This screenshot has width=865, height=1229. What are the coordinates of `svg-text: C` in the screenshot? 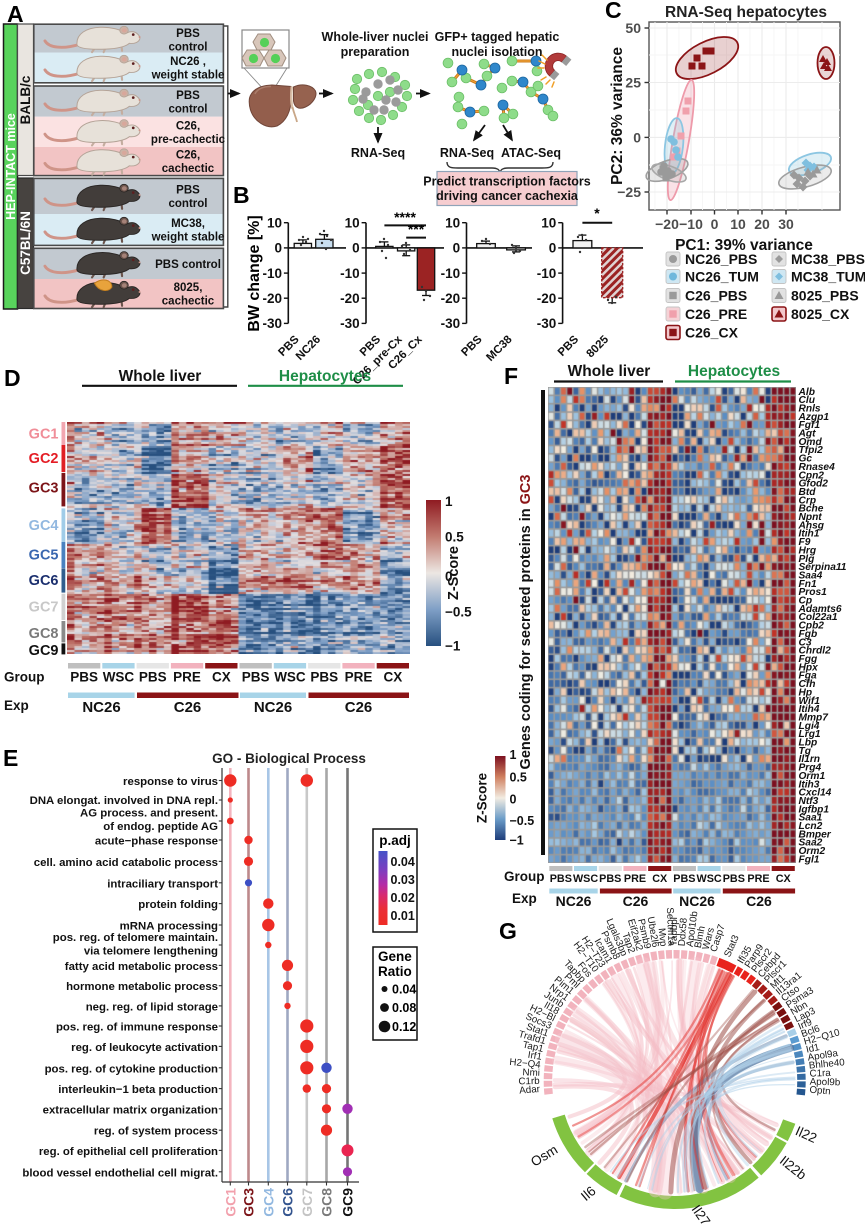 It's located at (613, 11).